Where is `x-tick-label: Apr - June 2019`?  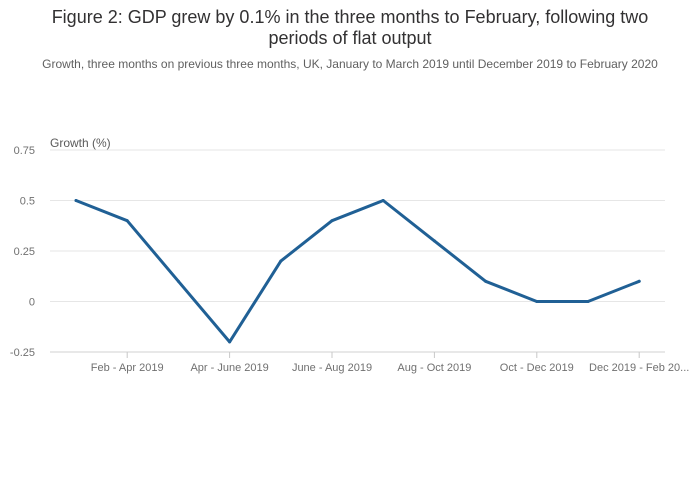
x-tick-label: Apr - June 2019 is located at coordinates (229, 368).